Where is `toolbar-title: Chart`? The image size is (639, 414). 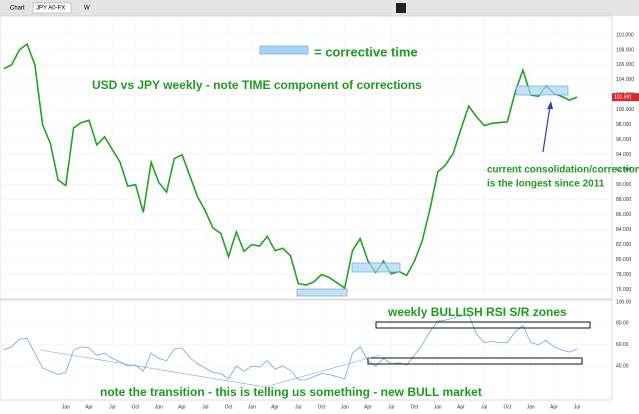
toolbar-title: Chart is located at coordinates (17, 9).